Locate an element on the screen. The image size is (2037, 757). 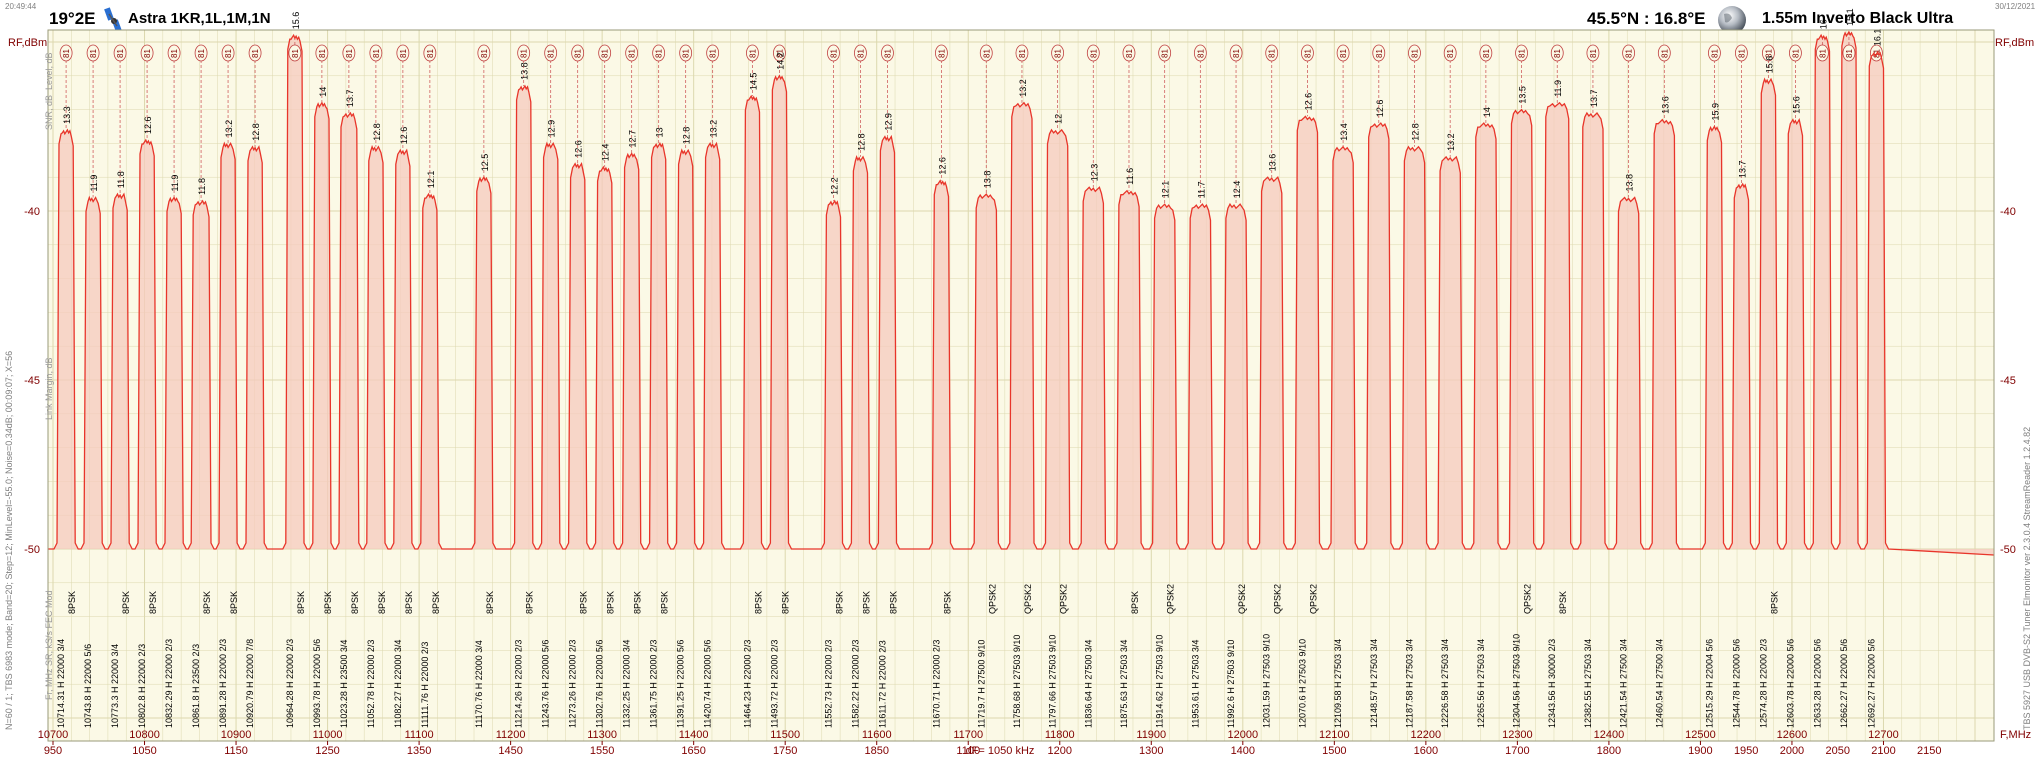
transponder-info-text: 10773.3 H 22000 3/4 is located at coordinates (115, 686).